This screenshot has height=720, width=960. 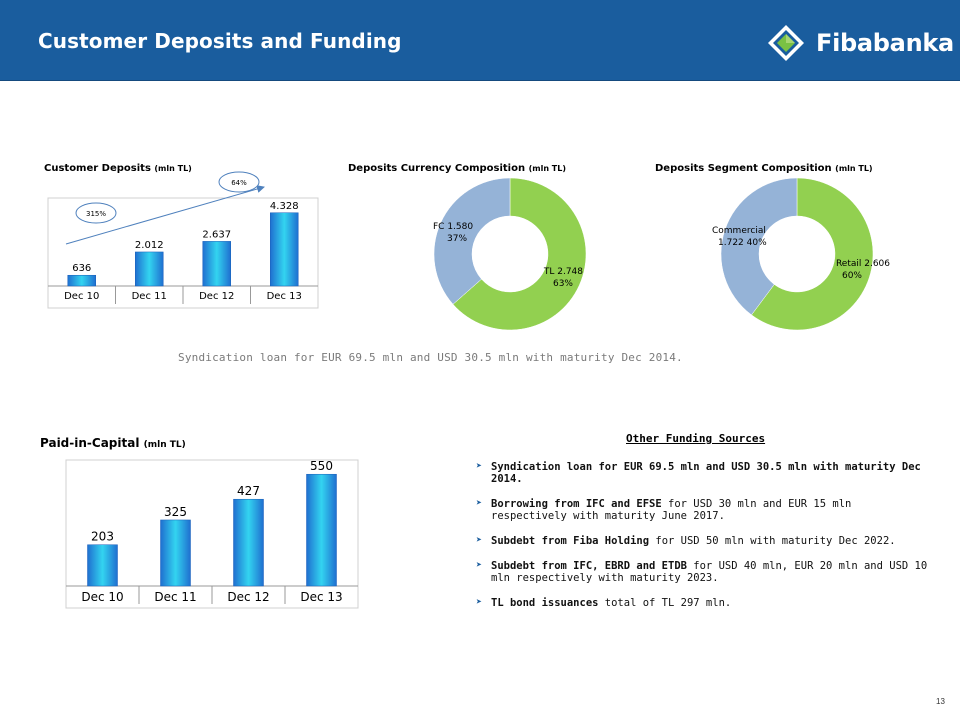 What do you see at coordinates (149, 245) in the screenshot?
I see `bar-value-label: 2.012` at bounding box center [149, 245].